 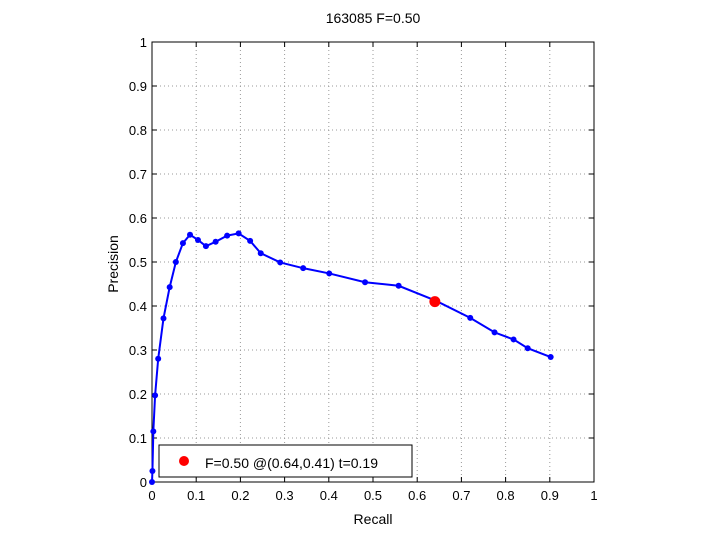 I want to click on x-tick-label: 0, so click(x=151, y=495).